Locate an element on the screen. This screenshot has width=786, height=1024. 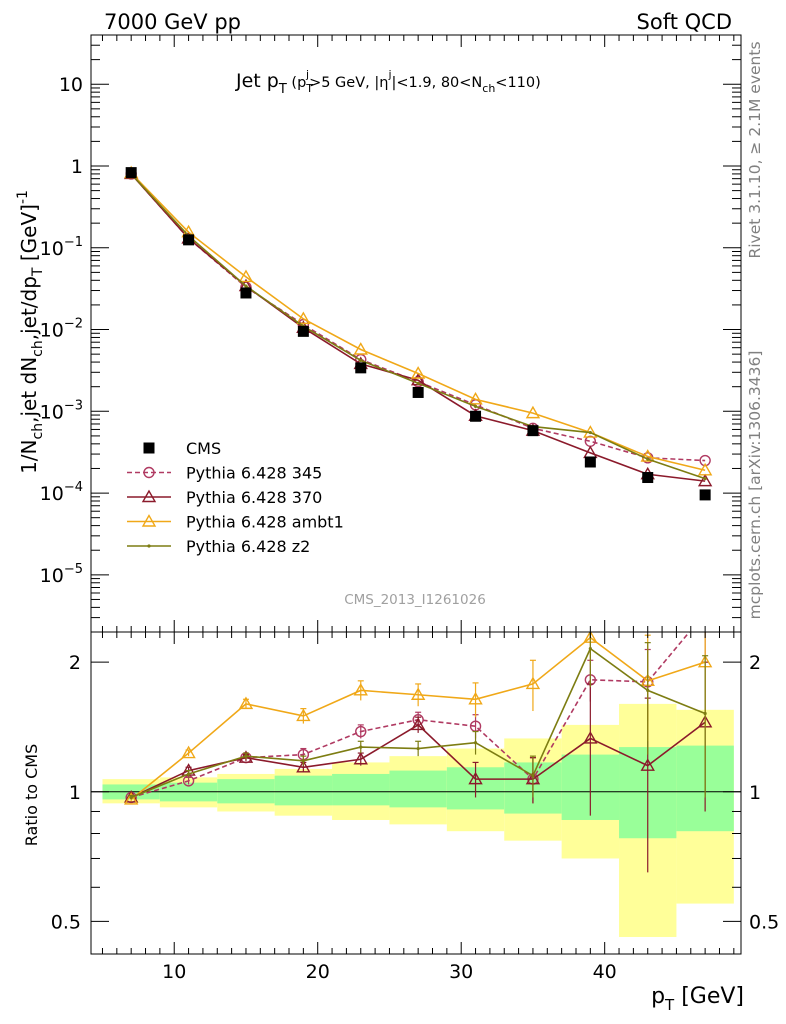
legend-marker-cms is located at coordinates (149, 448).